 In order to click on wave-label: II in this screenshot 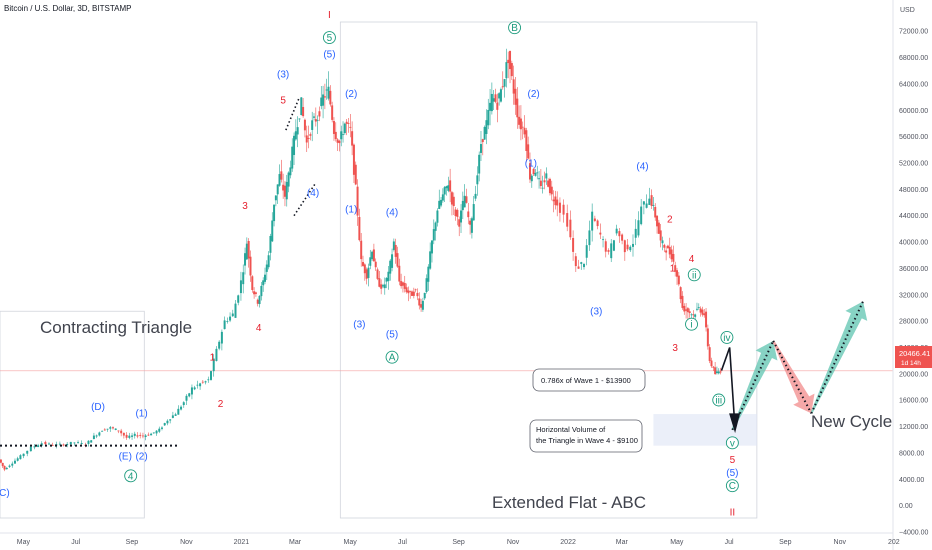, I will do `click(733, 513)`.